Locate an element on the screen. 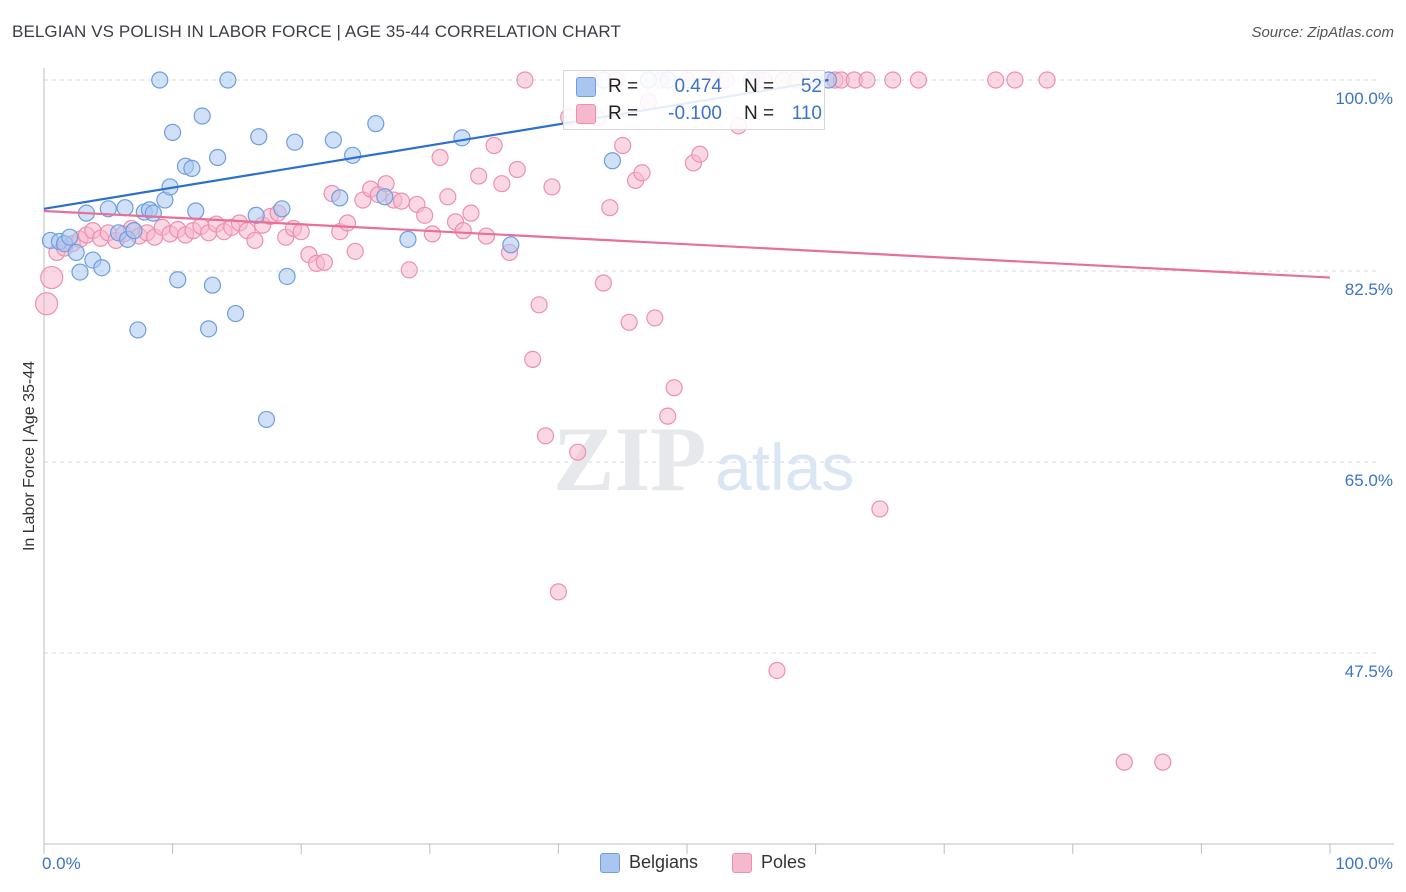  y-tick-label: 82.5% is located at coordinates (1369, 289).